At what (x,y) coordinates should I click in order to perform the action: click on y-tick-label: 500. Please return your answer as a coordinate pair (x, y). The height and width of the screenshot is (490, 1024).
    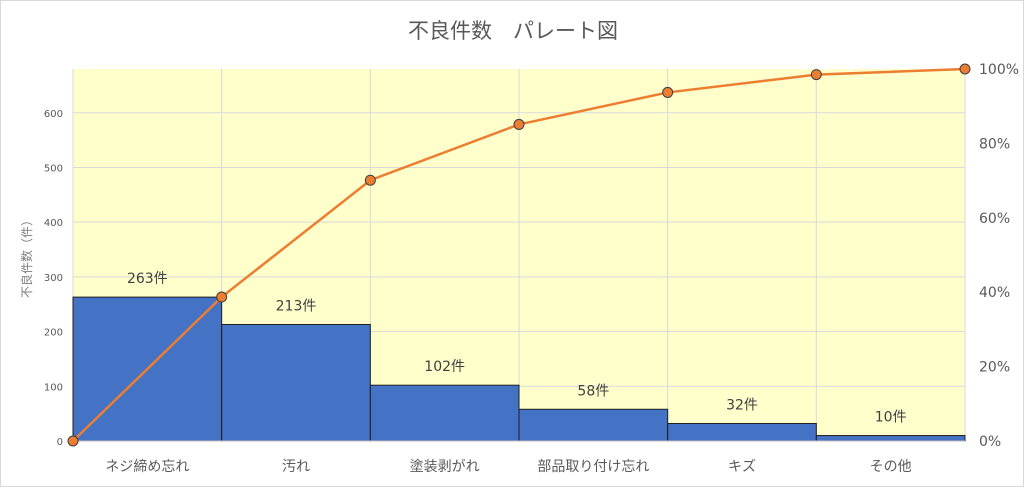
    Looking at the image, I should click on (53, 168).